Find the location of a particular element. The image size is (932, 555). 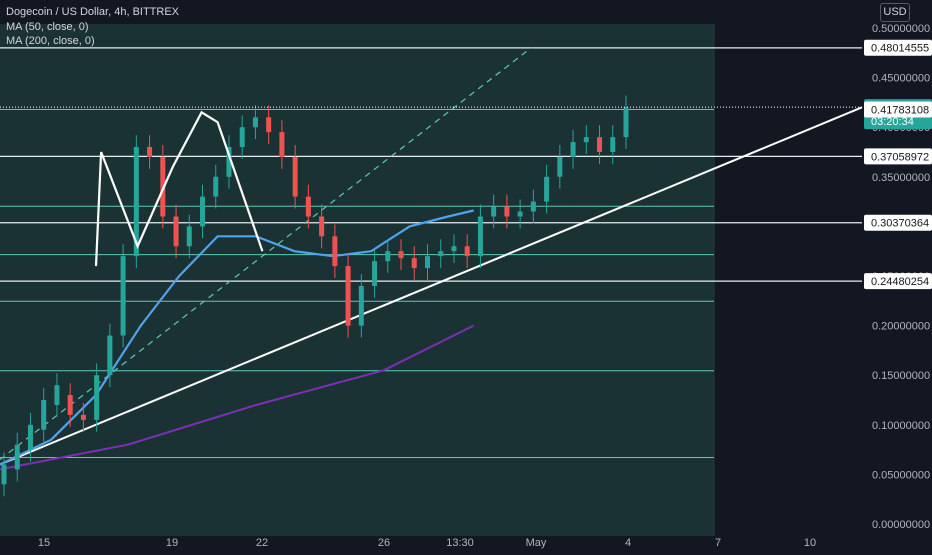

x-tick-label: 4 is located at coordinates (628, 543).